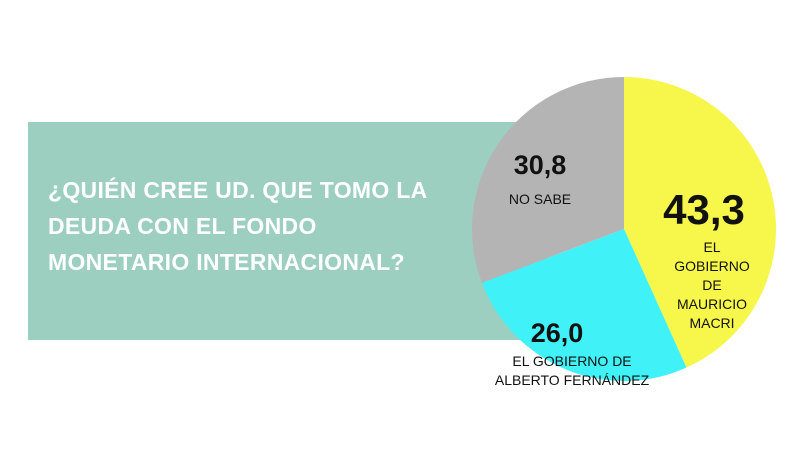  What do you see at coordinates (572, 370) in the screenshot?
I see `category-label: EL GOBIERNO DE ALBERTO FERNÁNDEZ` at bounding box center [572, 370].